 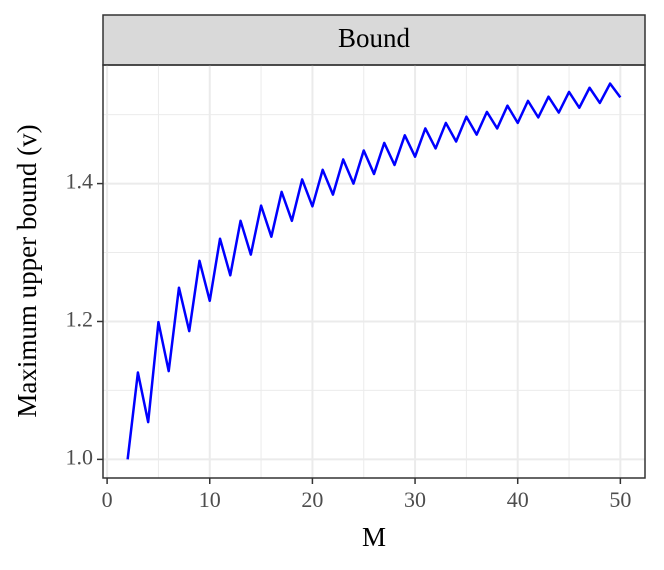 What do you see at coordinates (80, 456) in the screenshot?
I see `y-tick-label: 1.0` at bounding box center [80, 456].